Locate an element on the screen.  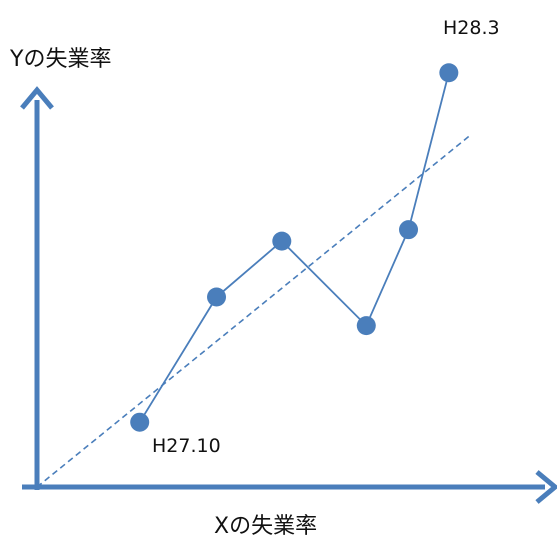
y-axis-arrowhead is located at coordinates (37, 98).